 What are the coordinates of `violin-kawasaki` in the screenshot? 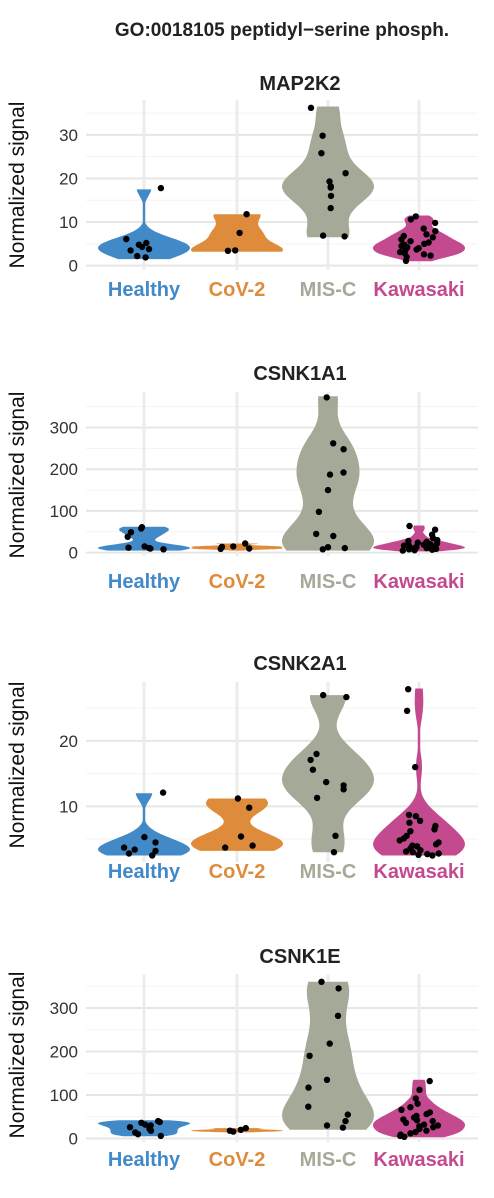 It's located at (419, 772).